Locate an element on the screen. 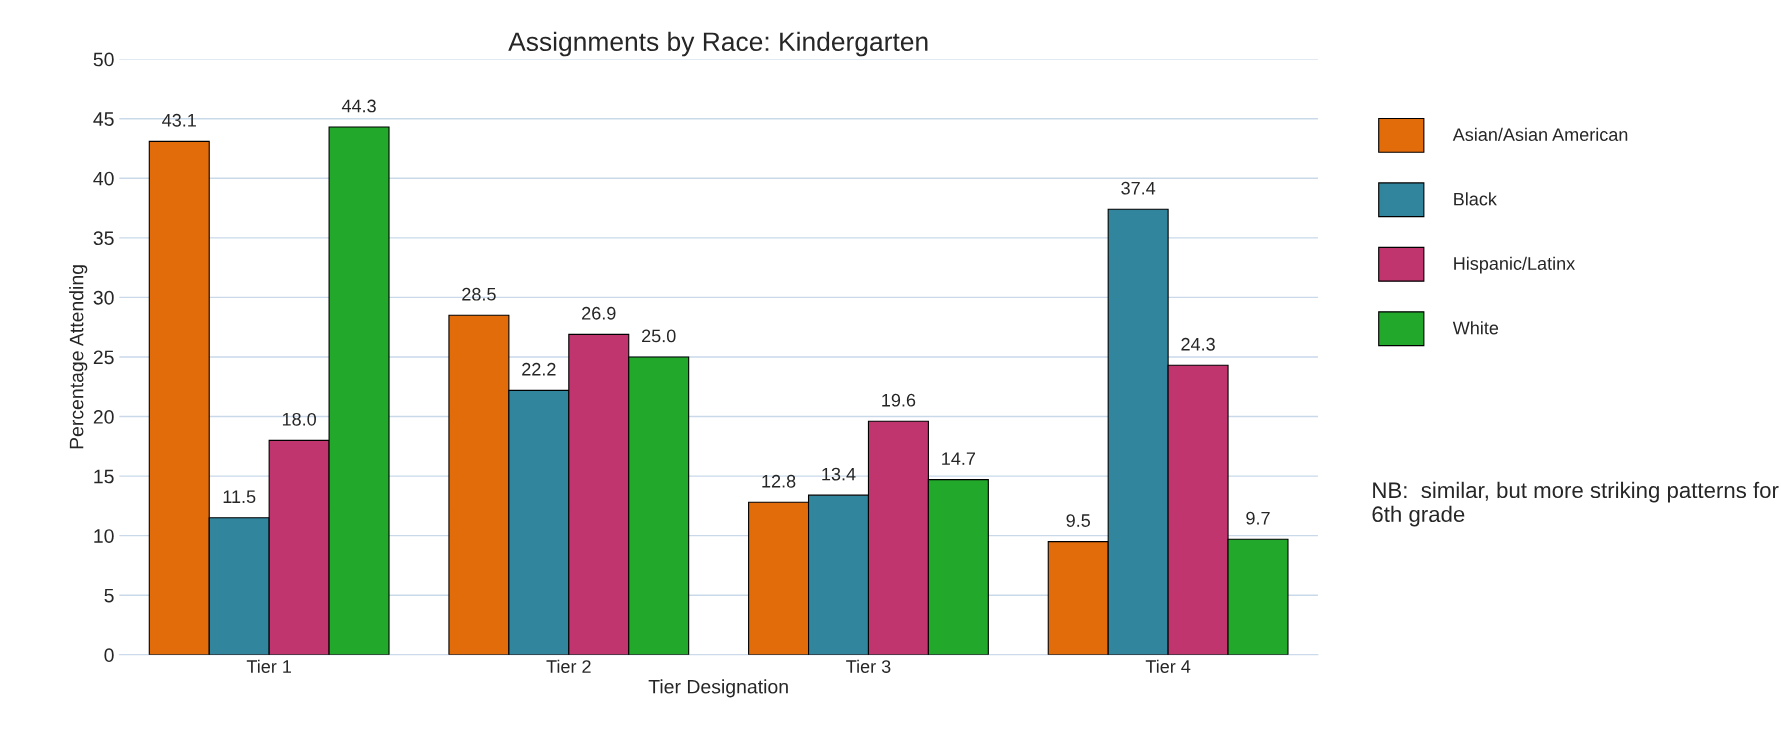 The height and width of the screenshot is (730, 1781). y-tick-label: 0 is located at coordinates (109, 655).